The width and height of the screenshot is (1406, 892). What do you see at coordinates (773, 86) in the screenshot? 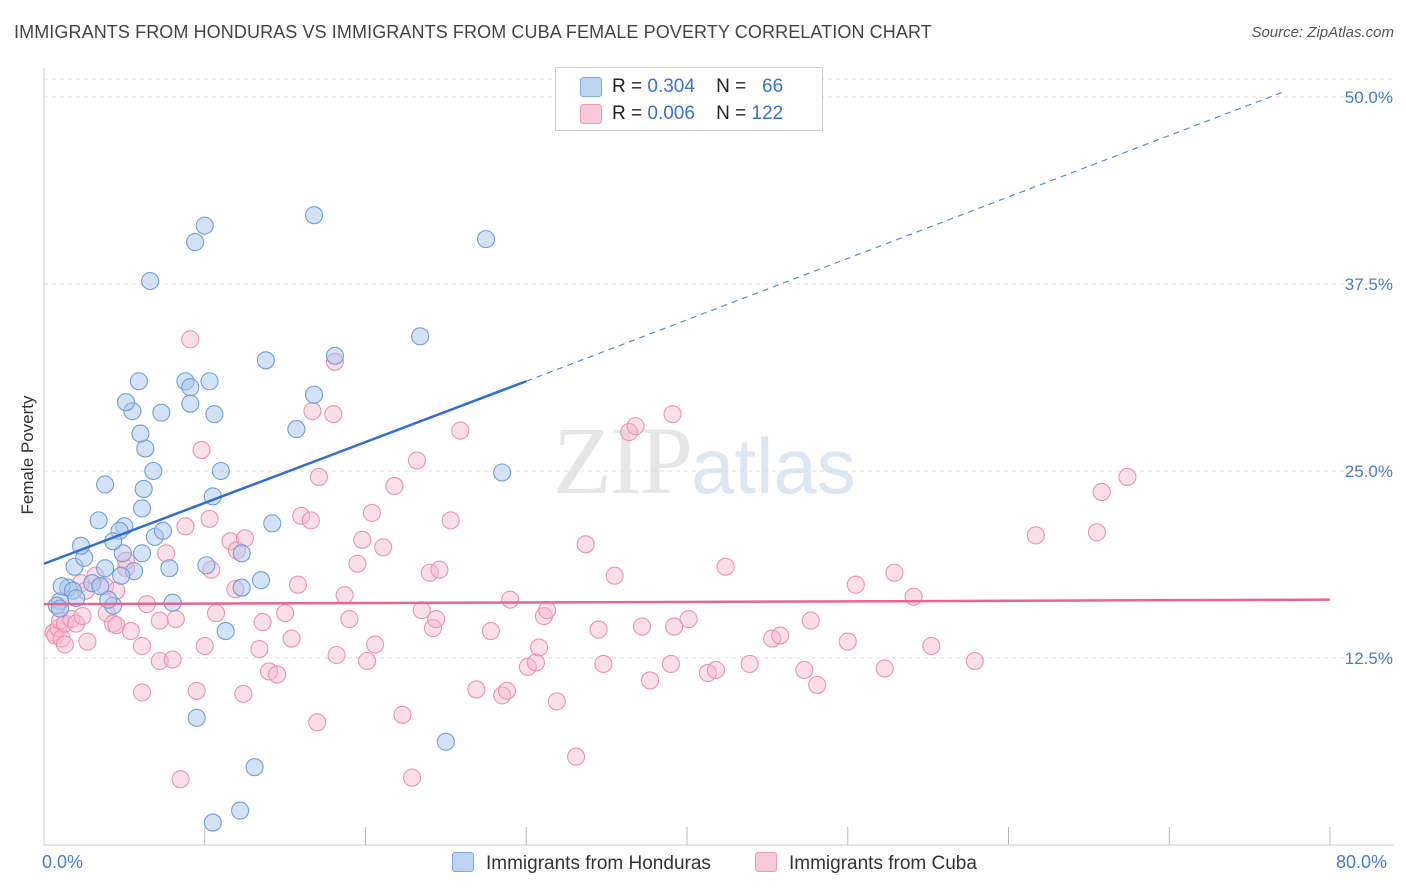
I see `honduras-n-value: 66` at bounding box center [773, 86].